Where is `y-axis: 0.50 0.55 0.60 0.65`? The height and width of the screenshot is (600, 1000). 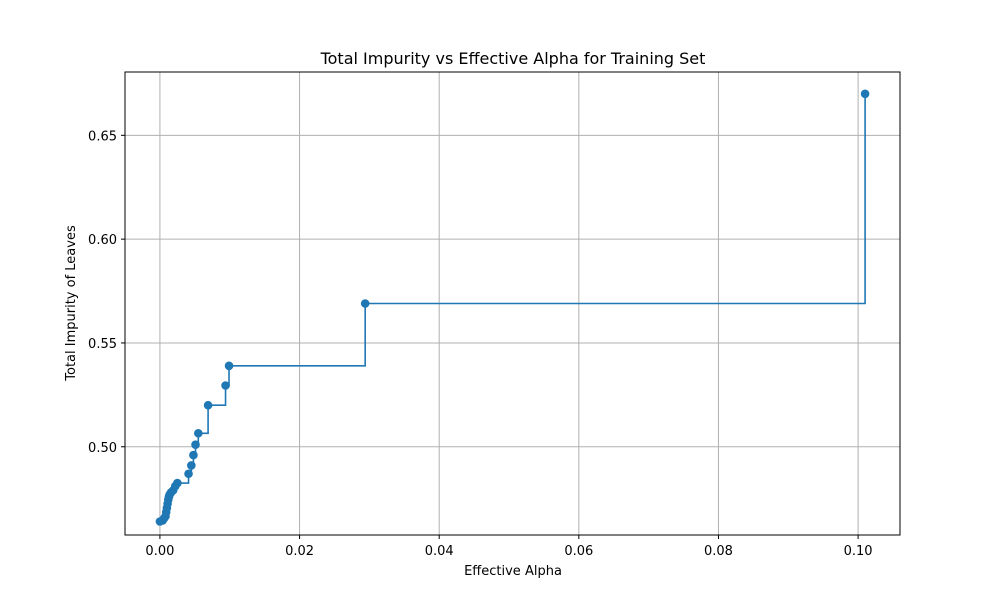 y-axis: 0.50 0.55 0.60 0.65 is located at coordinates (106, 292).